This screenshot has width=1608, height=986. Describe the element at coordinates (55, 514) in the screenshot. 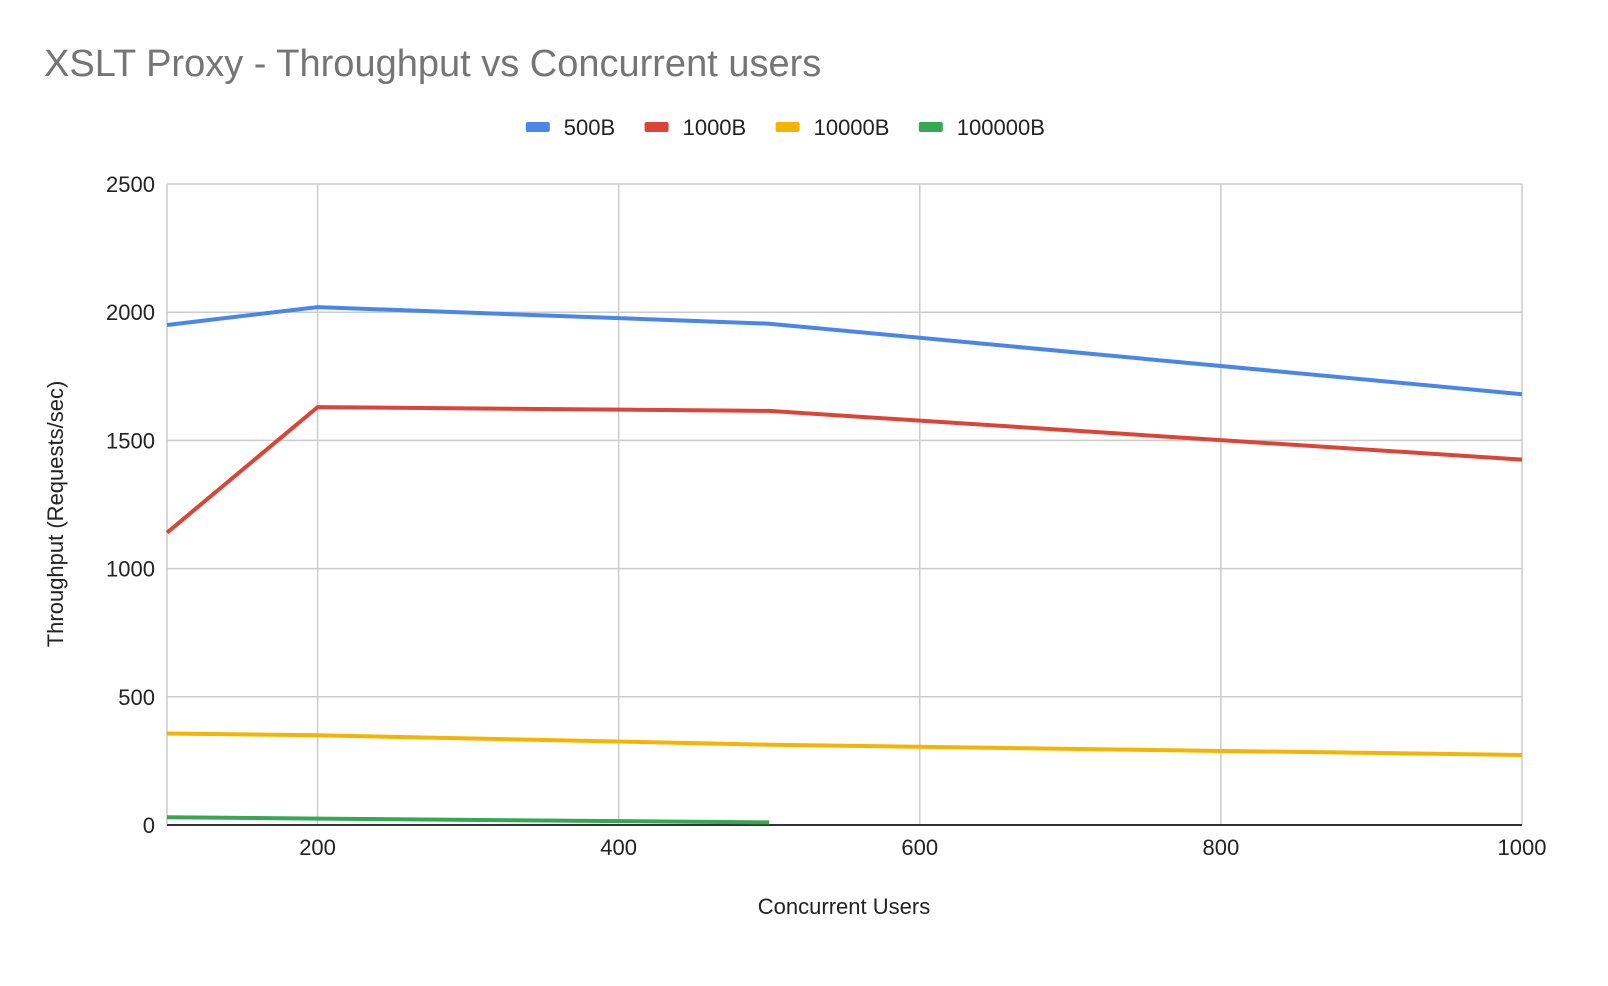

I see `y-axis-title: Throughput (Requests/sec)` at that location.